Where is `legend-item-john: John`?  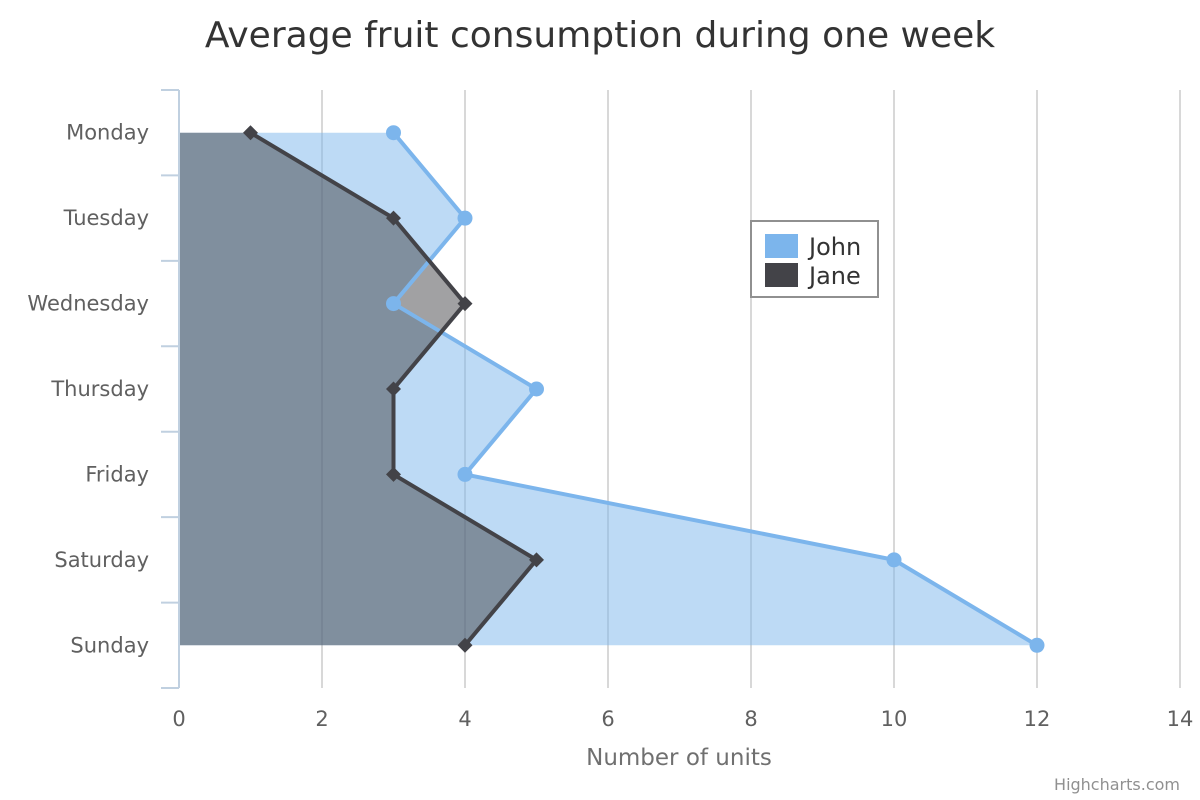
legend-item-john: John is located at coordinates (813, 247).